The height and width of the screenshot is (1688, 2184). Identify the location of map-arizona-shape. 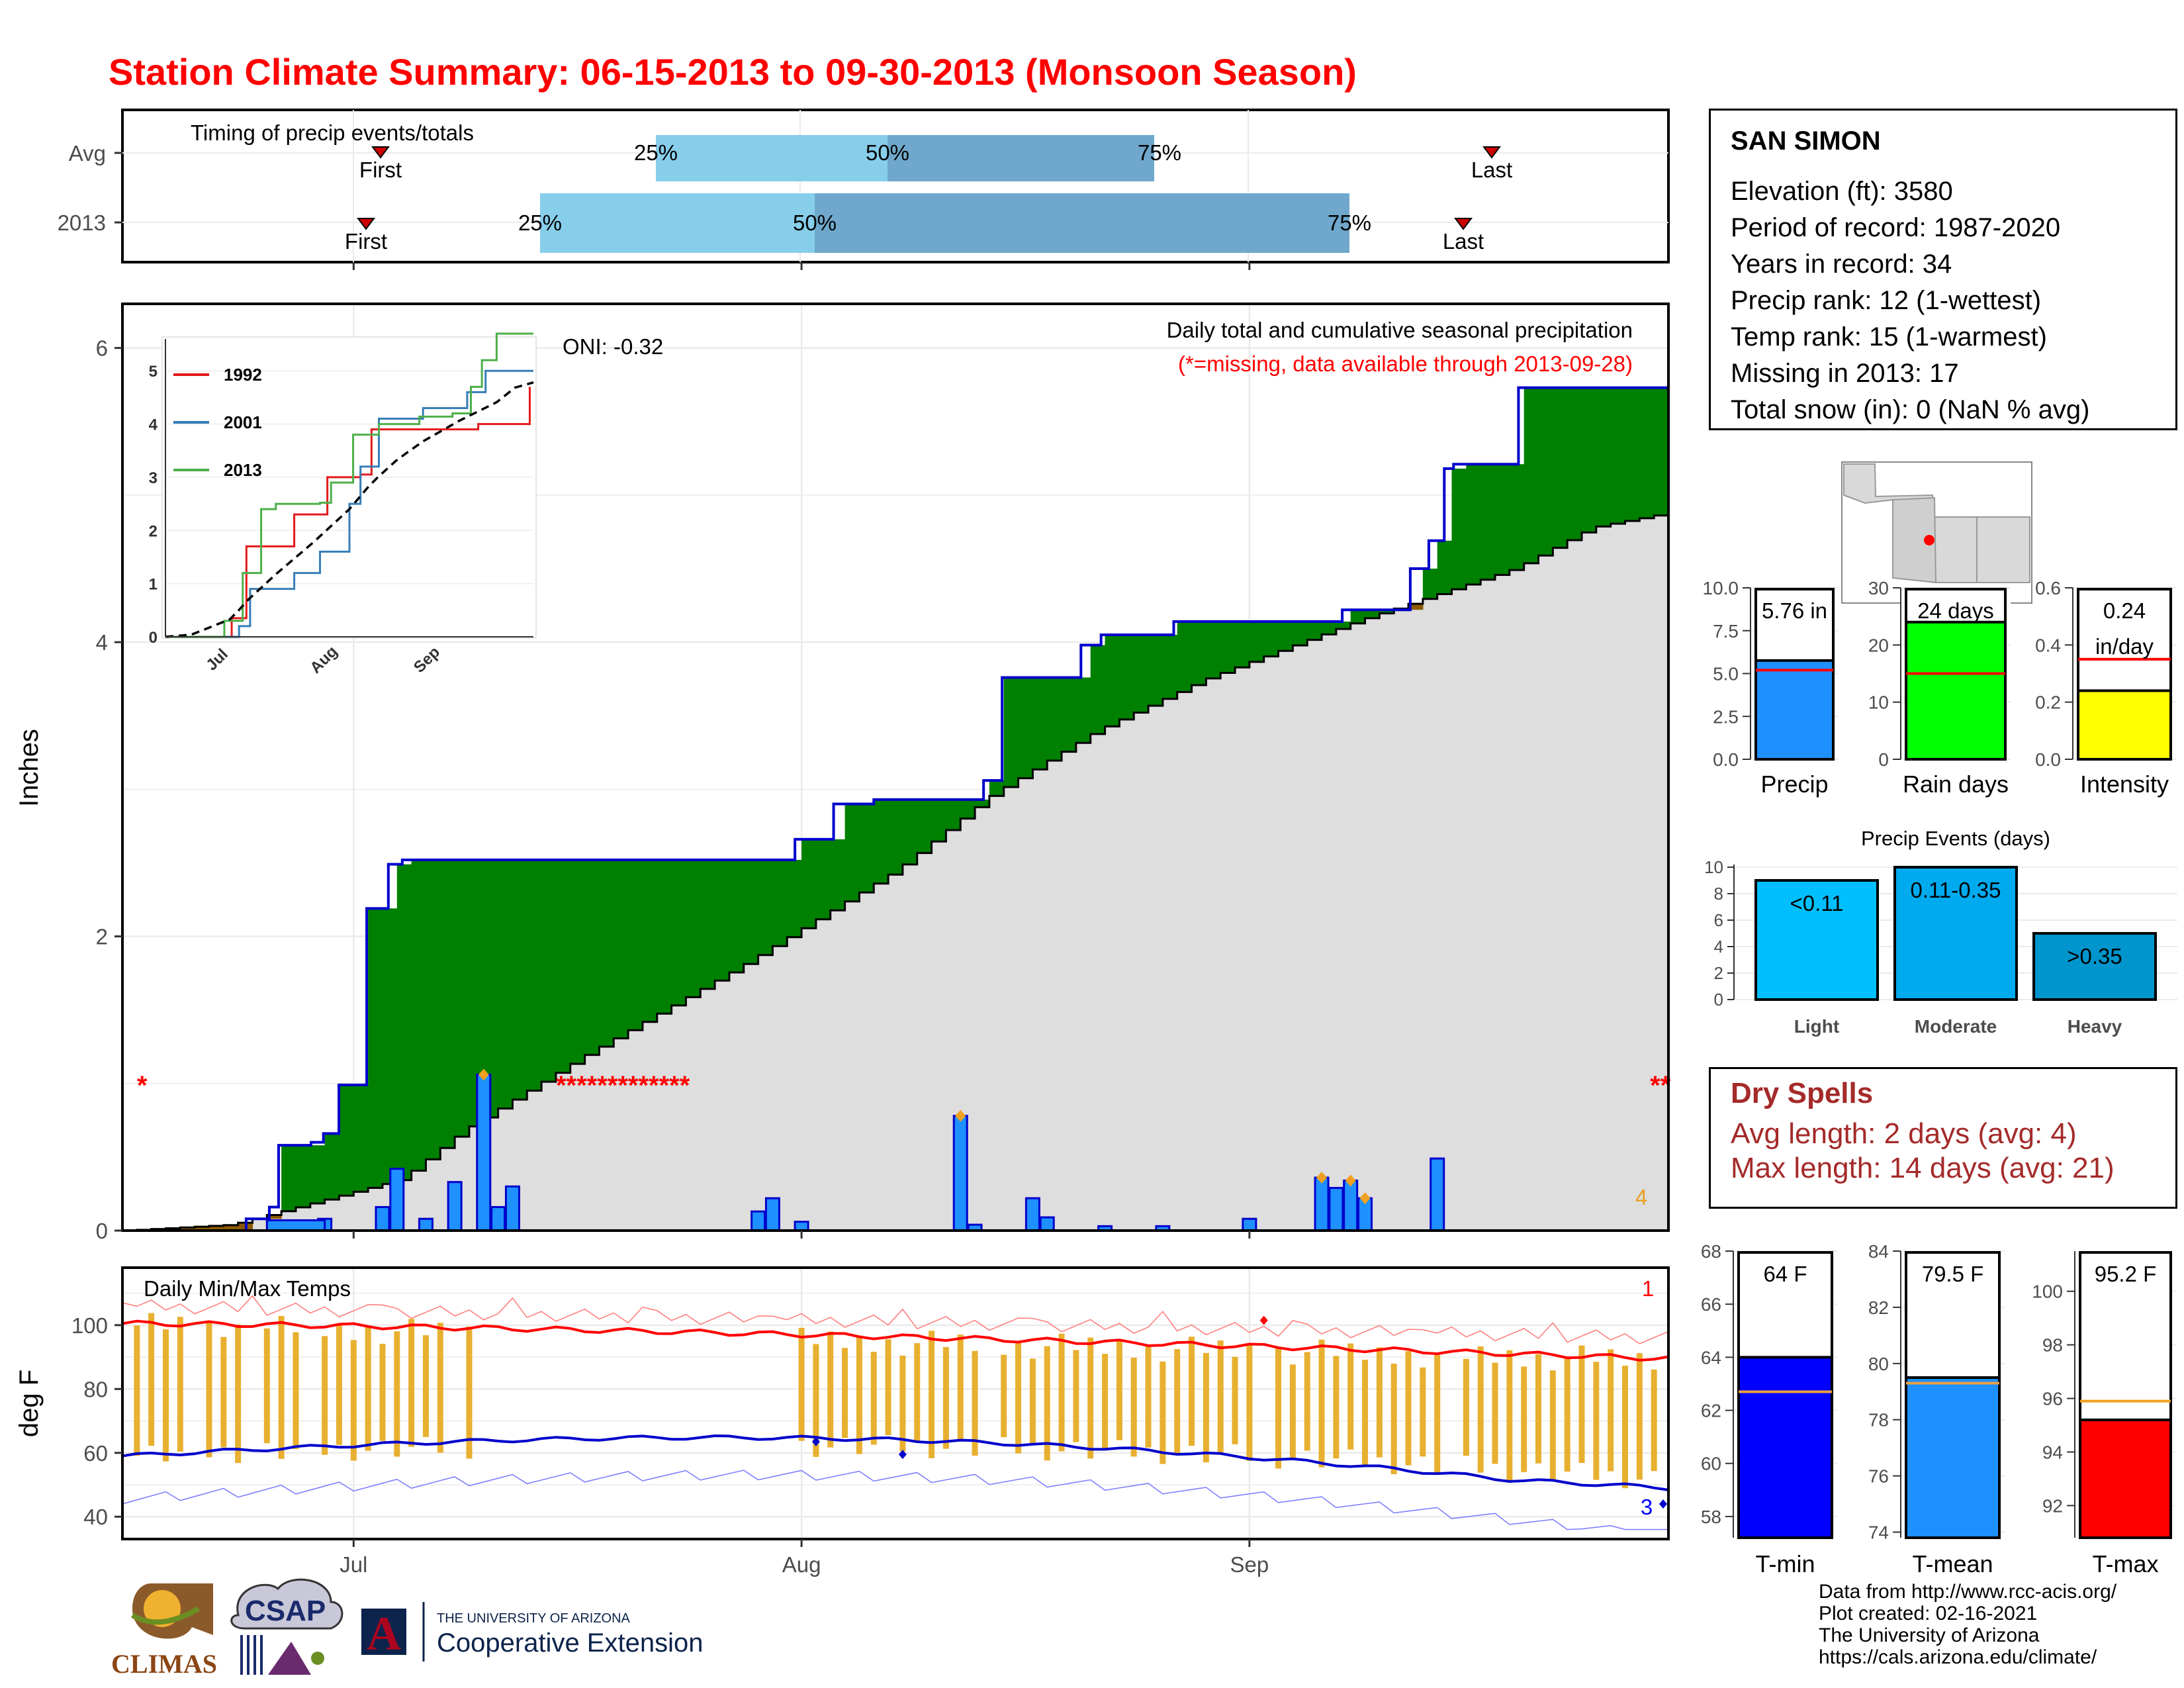
(1914, 540).